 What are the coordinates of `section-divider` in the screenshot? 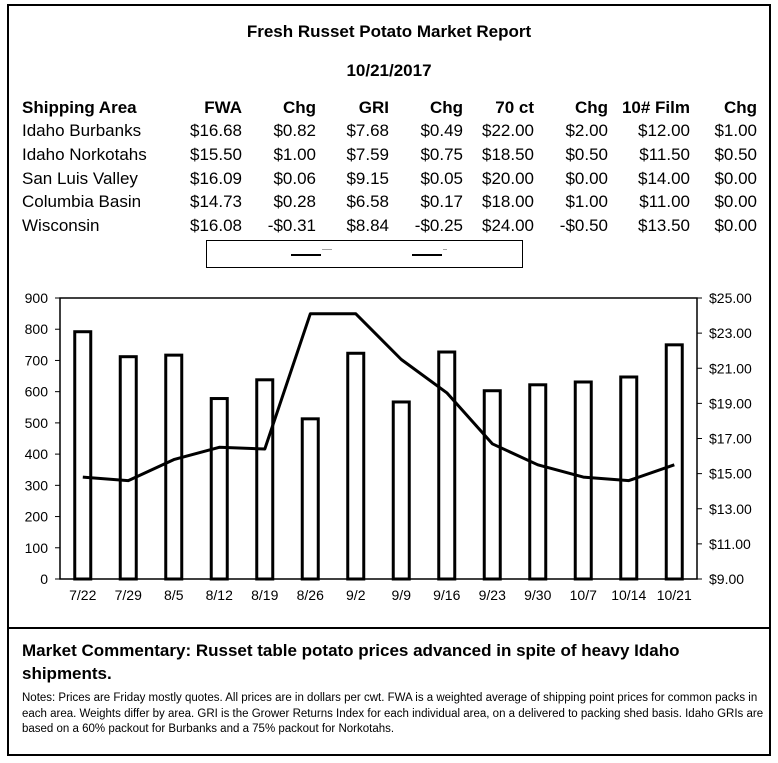 It's located at (389, 628).